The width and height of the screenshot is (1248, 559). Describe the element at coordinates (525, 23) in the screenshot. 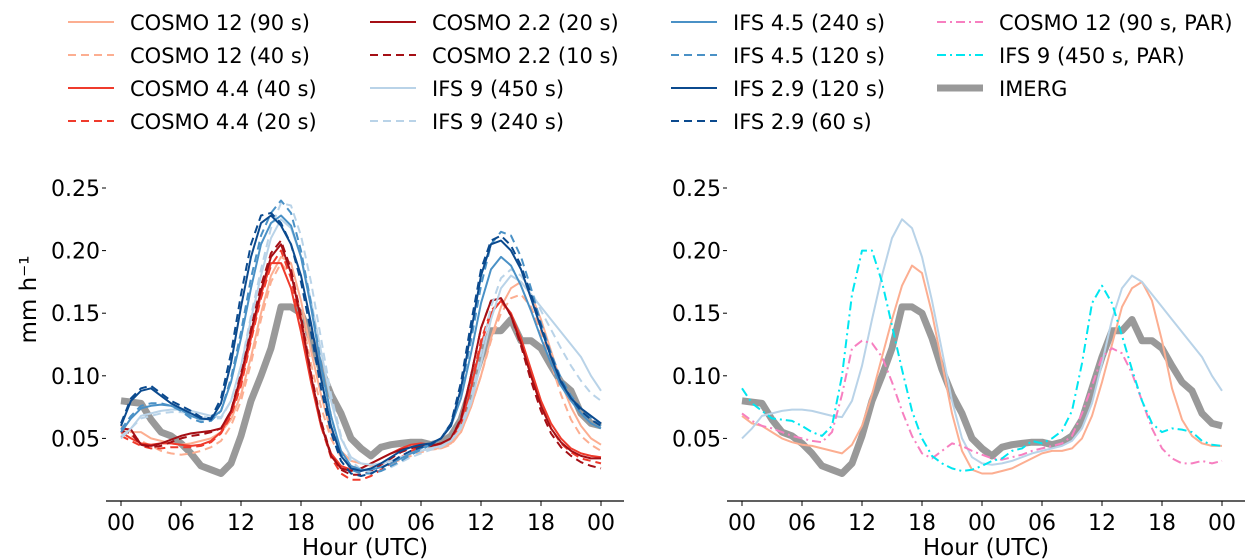

I see `legend-label: COSMO 2.2 (20 s)` at that location.